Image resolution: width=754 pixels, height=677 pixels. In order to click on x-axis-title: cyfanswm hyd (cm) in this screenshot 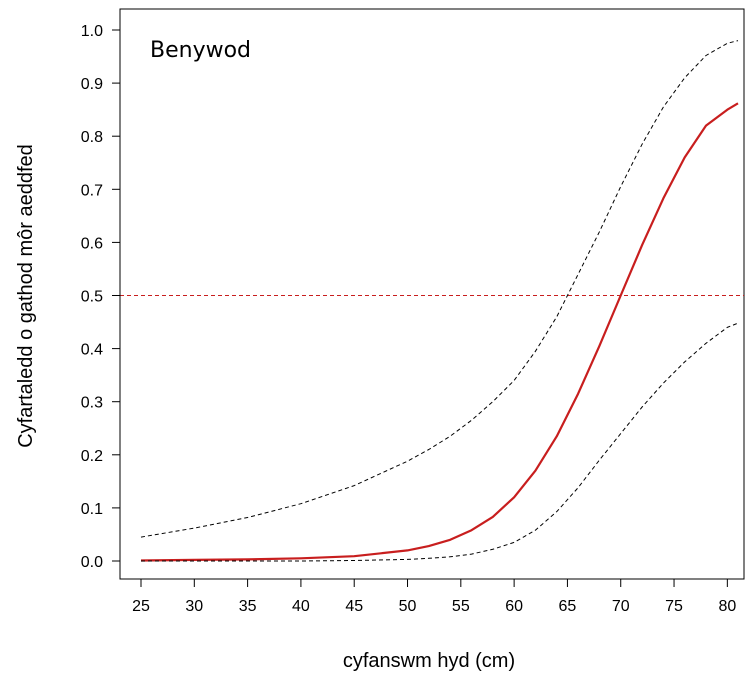, I will do `click(429, 661)`.